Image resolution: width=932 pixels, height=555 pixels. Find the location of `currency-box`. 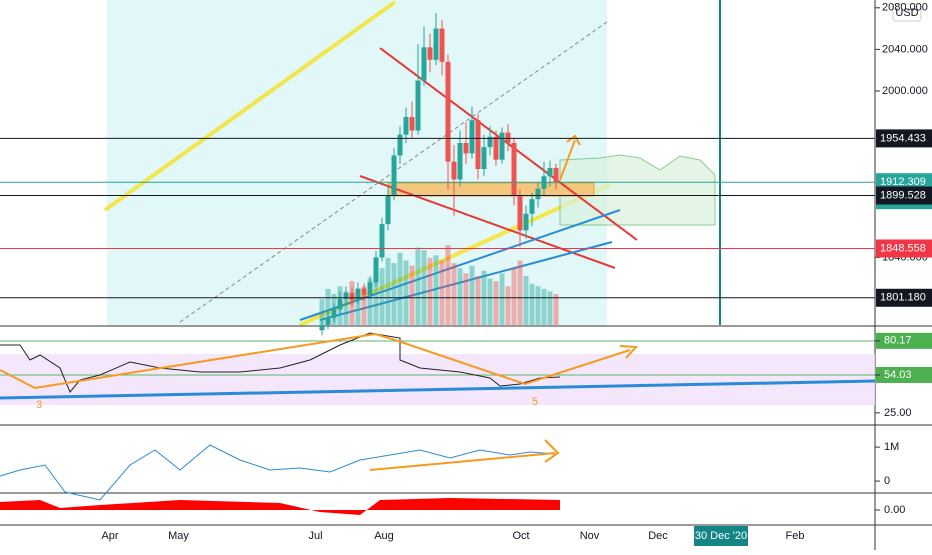

currency-box is located at coordinates (907, 12).